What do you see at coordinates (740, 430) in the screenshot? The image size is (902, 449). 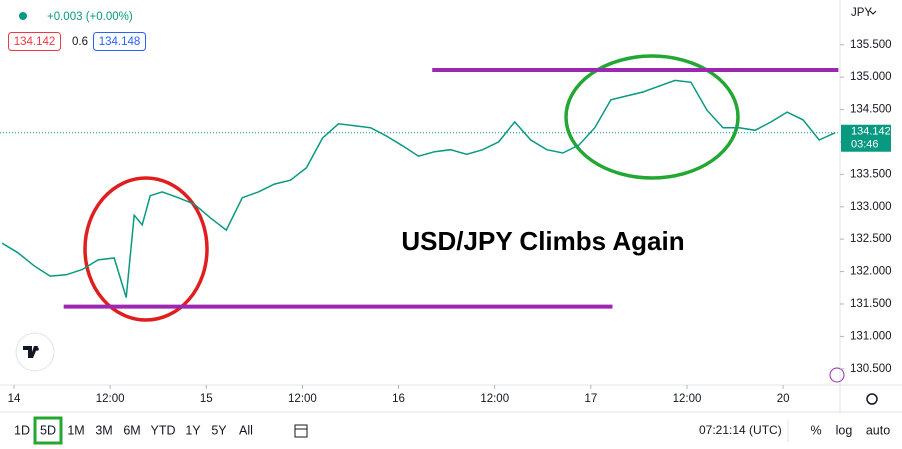 I see `clock: 07:21:14 (UTC)` at bounding box center [740, 430].